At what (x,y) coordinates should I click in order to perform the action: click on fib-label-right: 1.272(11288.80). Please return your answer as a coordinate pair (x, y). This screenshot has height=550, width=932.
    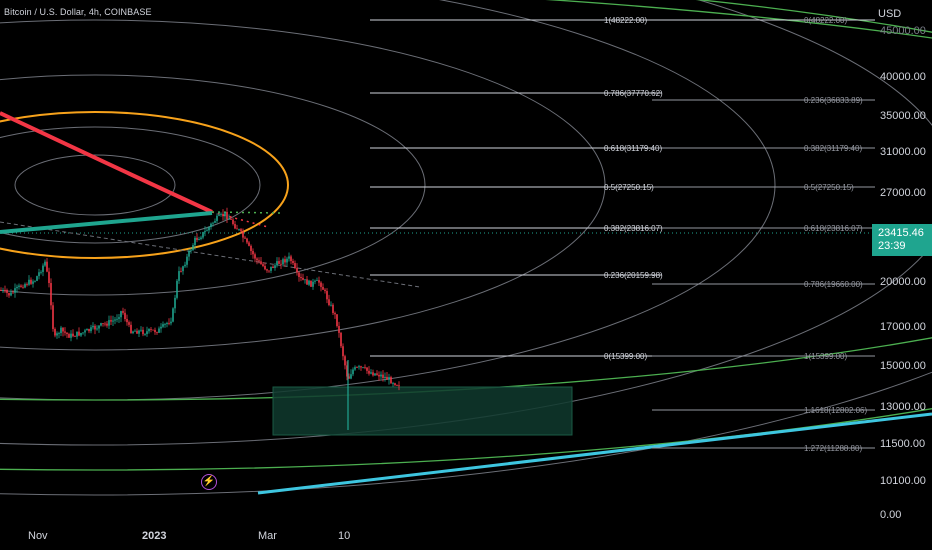
    Looking at the image, I should click on (833, 448).